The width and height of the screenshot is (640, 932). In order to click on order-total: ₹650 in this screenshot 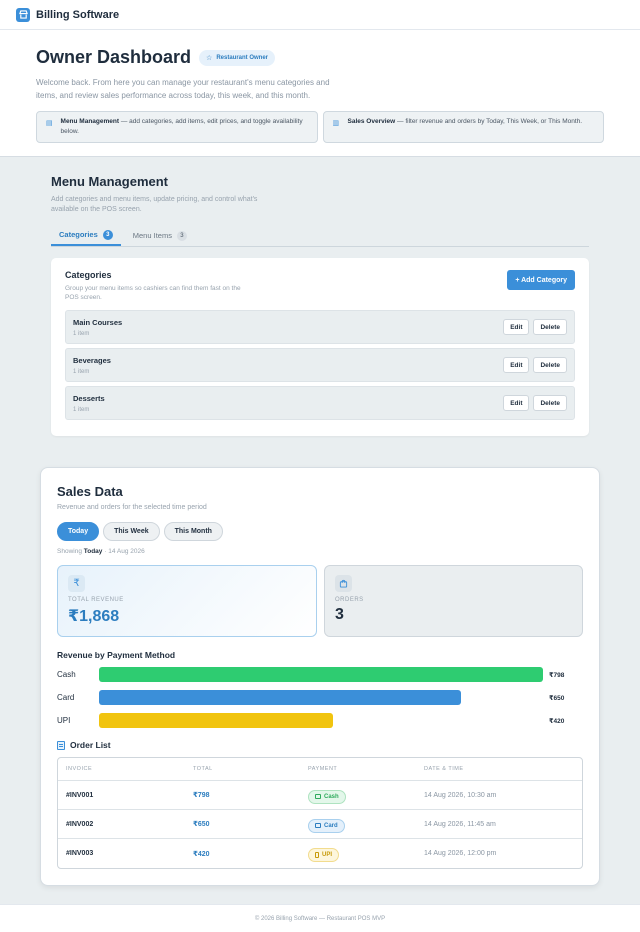, I will do `click(201, 824)`.